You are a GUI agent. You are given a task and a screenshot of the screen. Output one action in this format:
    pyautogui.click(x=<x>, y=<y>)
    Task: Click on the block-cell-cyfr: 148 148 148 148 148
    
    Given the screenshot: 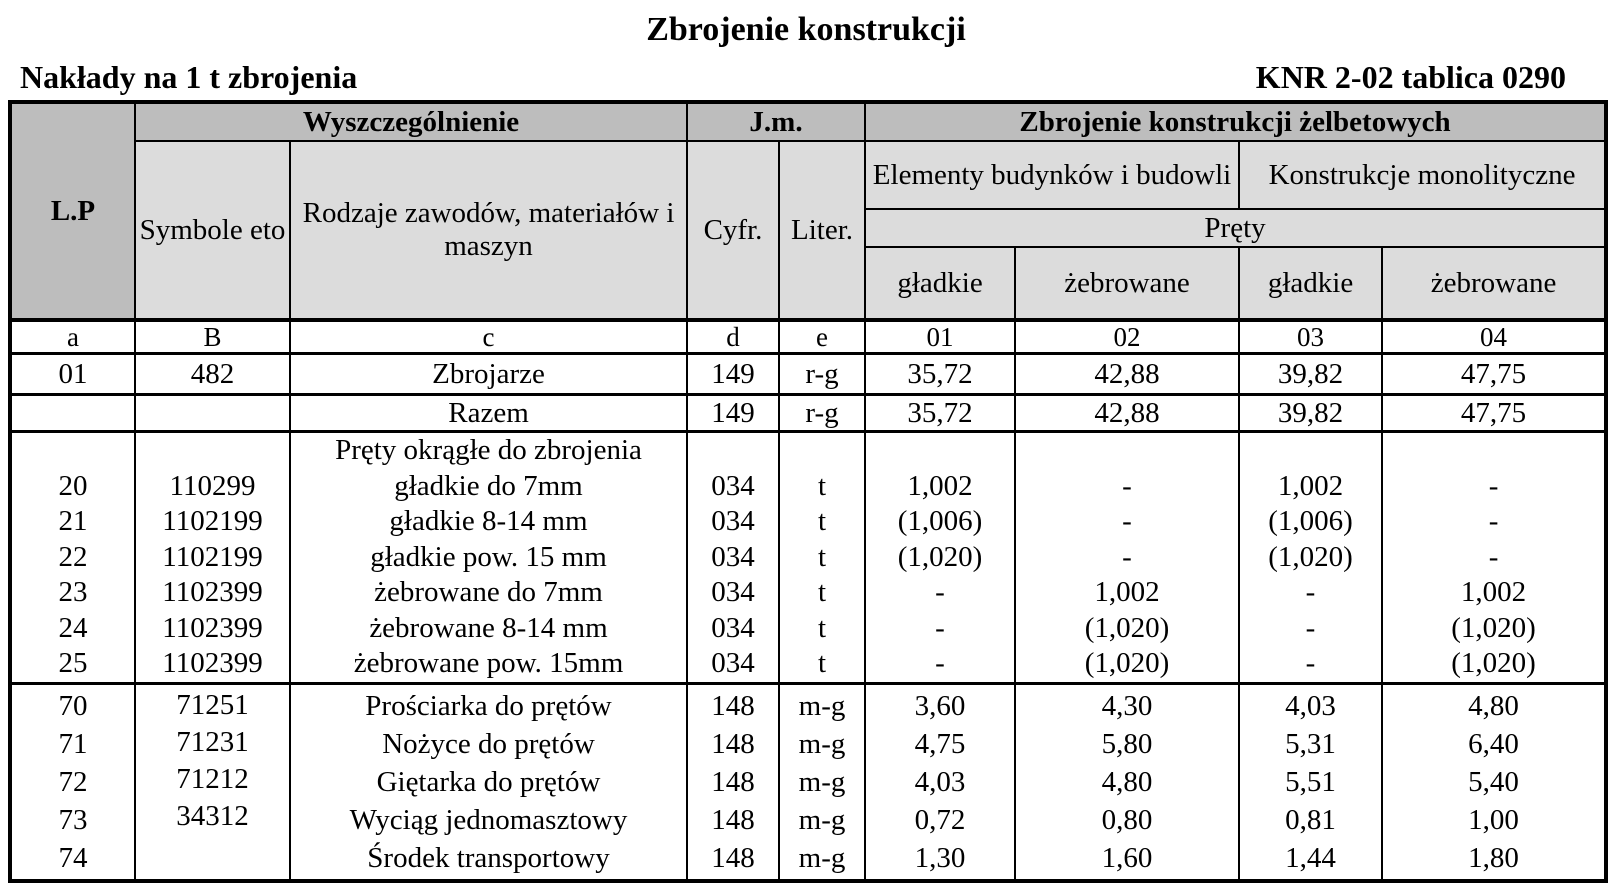 What is the action you would take?
    pyautogui.click(x=733, y=782)
    